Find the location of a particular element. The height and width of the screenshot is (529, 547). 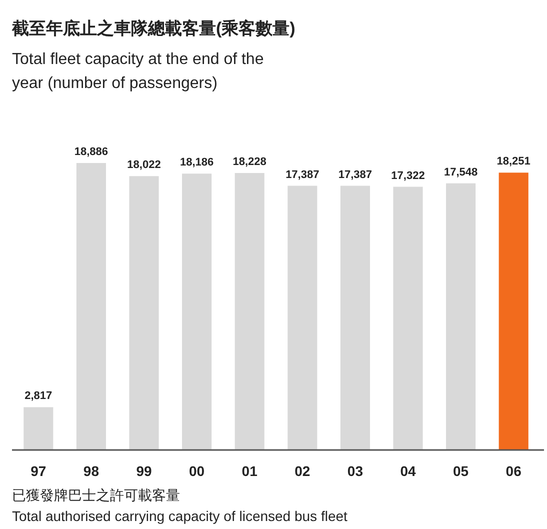

chart-subtitle: Total fleet capacity at the end of the year (number of passengers) is located at coordinates (138, 71).